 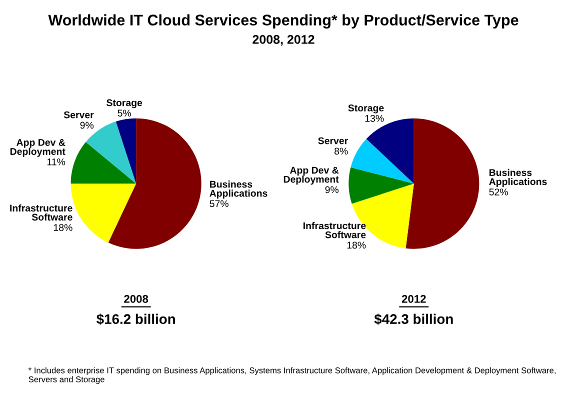 What do you see at coordinates (283, 21) in the screenshot?
I see `chart-title: Worldwide IT Cloud Services Spending* by Product/Service Type` at bounding box center [283, 21].